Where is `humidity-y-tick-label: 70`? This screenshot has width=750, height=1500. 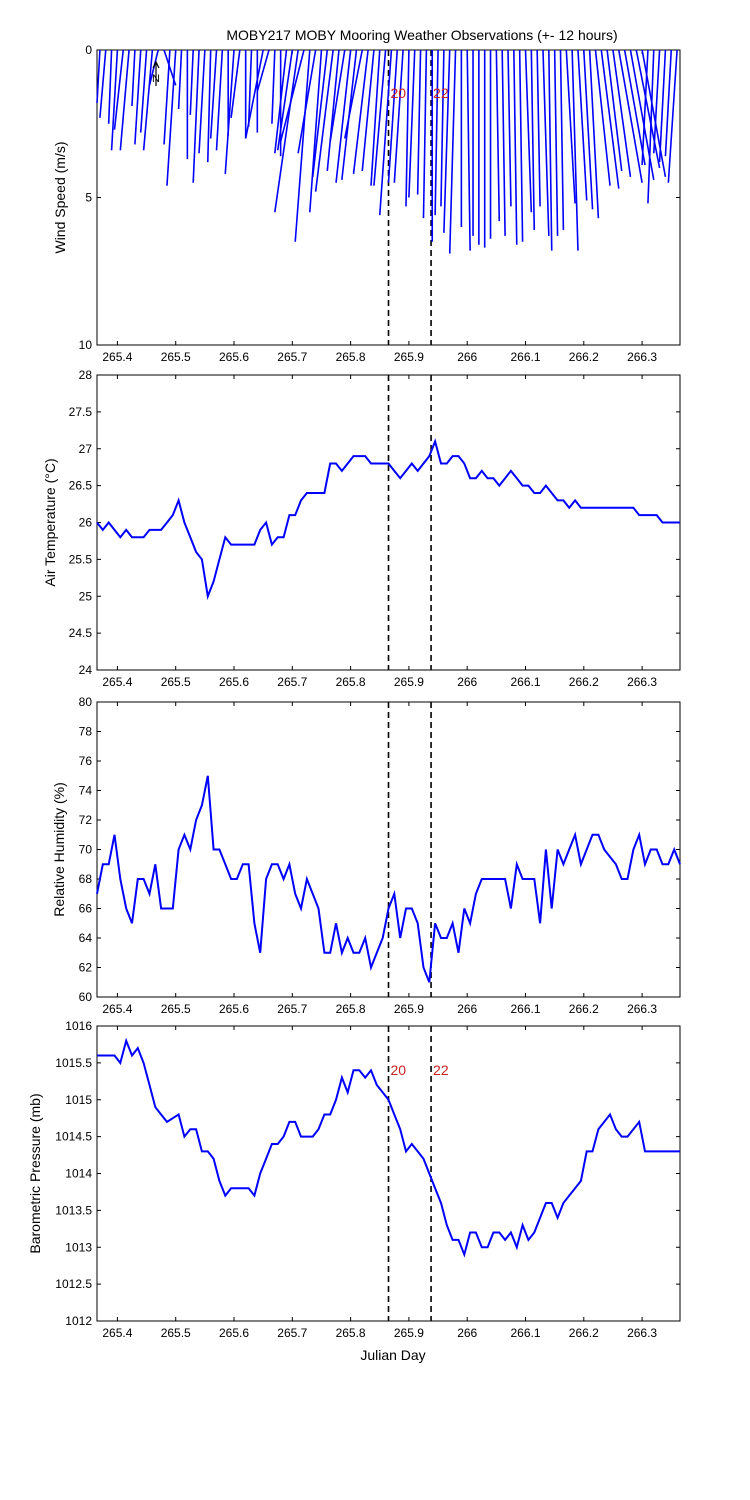
humidity-y-tick-label: 70 is located at coordinates (86, 850).